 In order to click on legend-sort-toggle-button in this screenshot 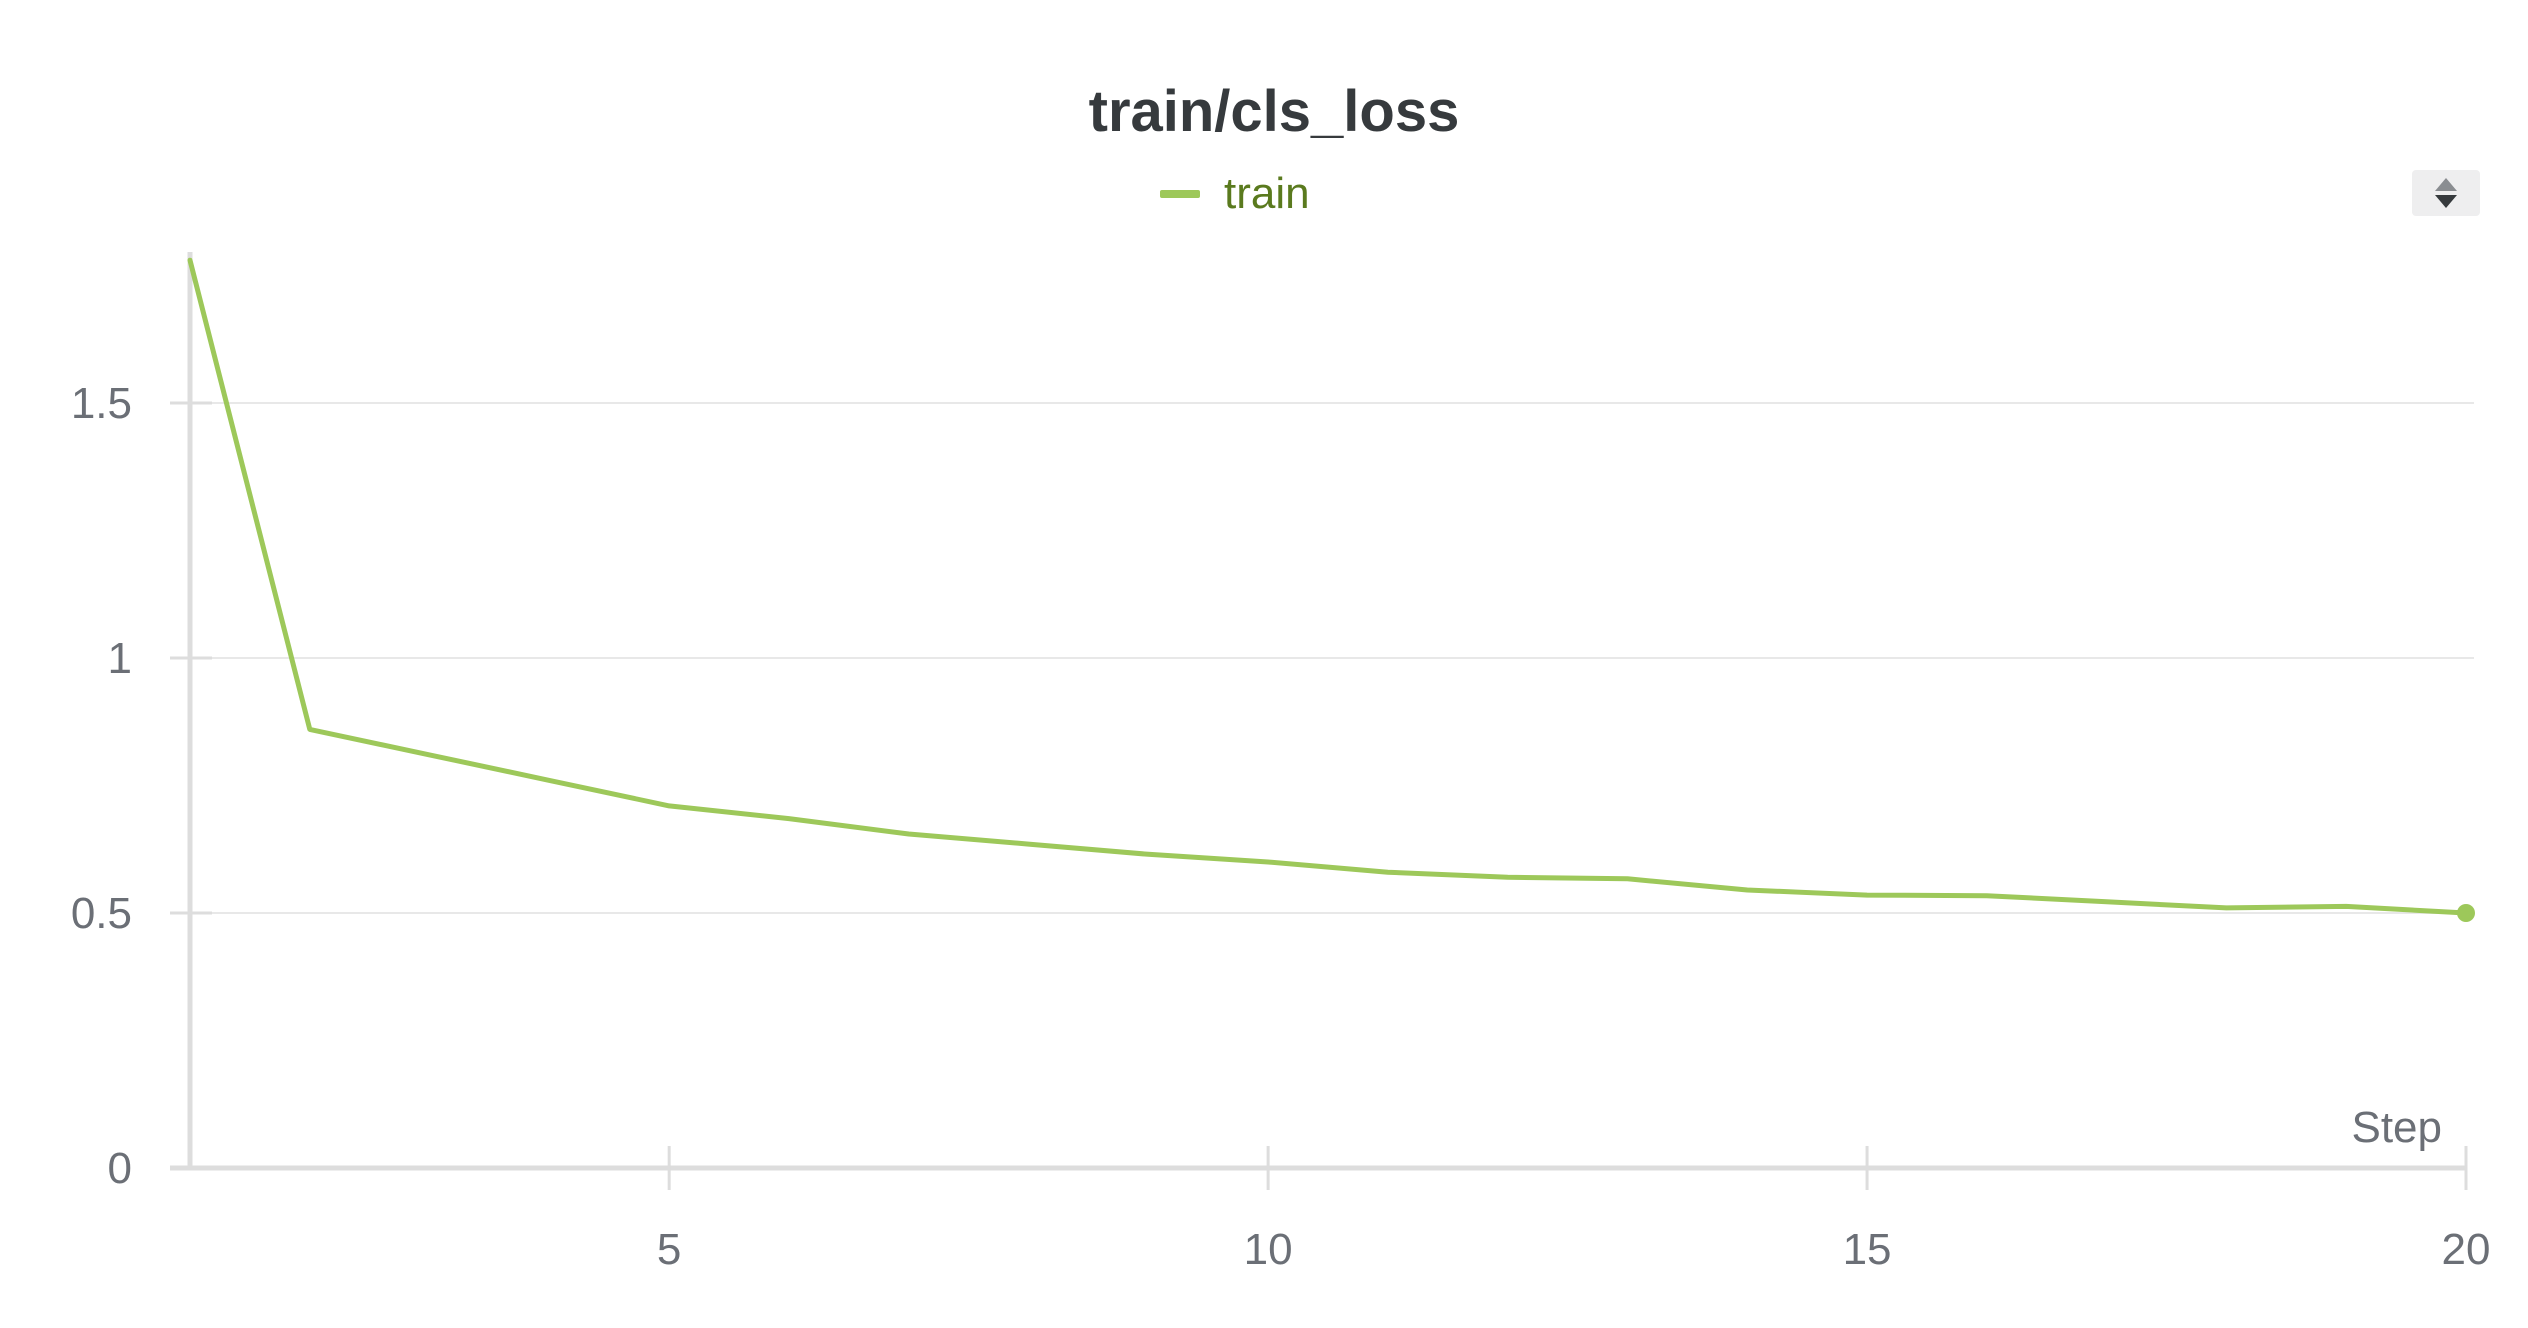, I will do `click(2446, 193)`.